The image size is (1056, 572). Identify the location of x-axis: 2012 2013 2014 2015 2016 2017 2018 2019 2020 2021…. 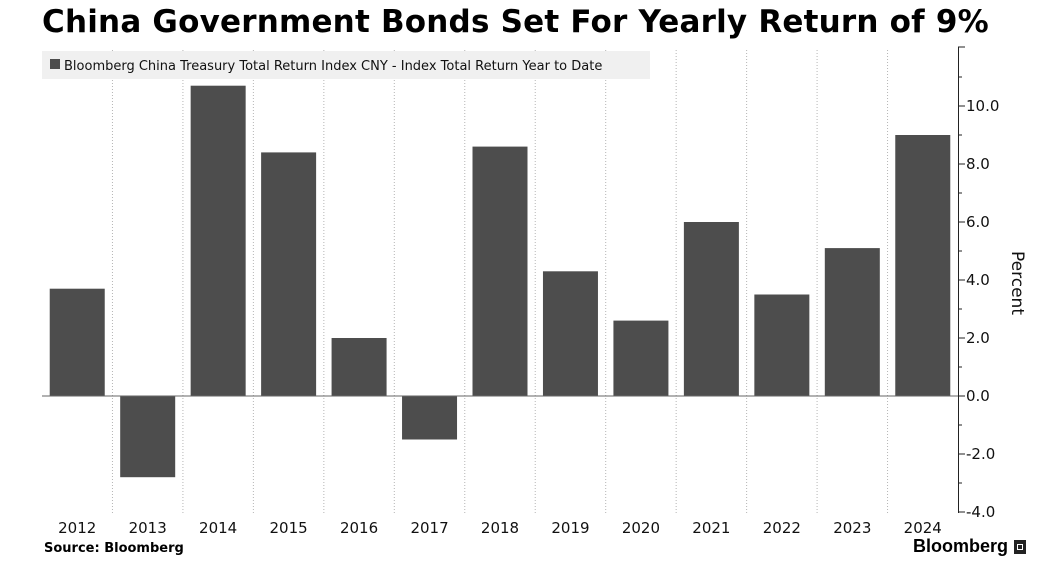
(500, 528).